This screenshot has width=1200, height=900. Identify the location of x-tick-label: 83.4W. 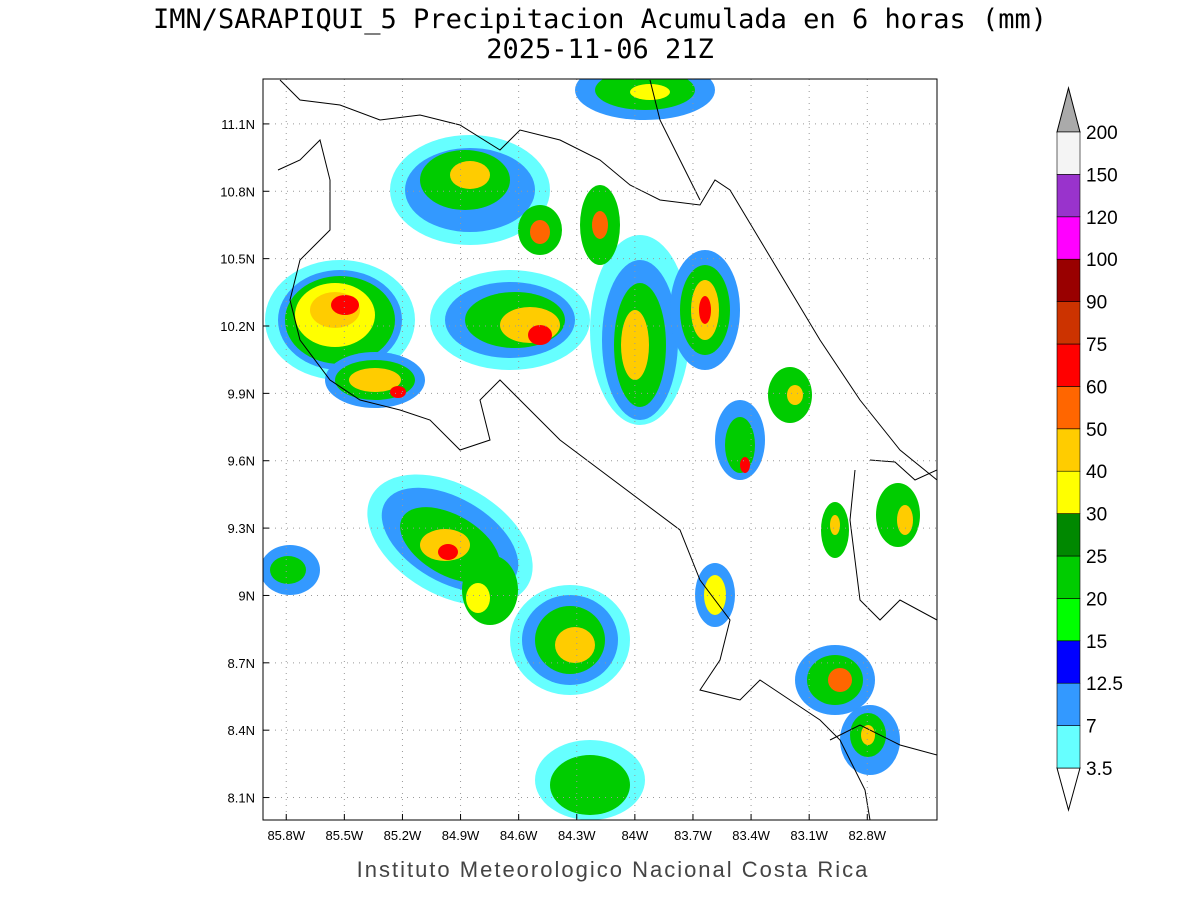
(751, 835).